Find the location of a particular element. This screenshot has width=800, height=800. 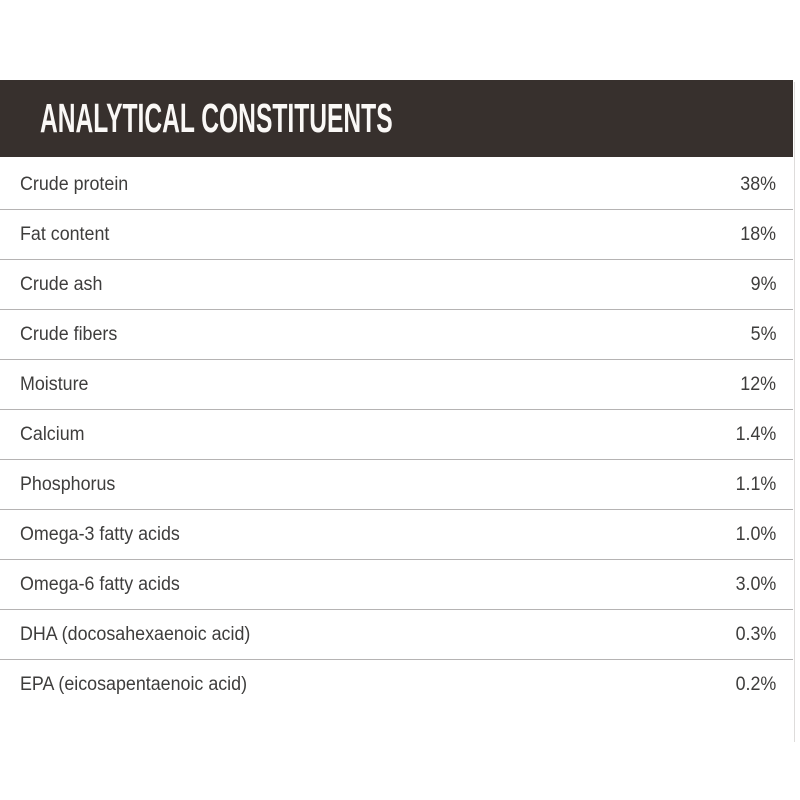

constituent-label: Phosphorus is located at coordinates (68, 484).